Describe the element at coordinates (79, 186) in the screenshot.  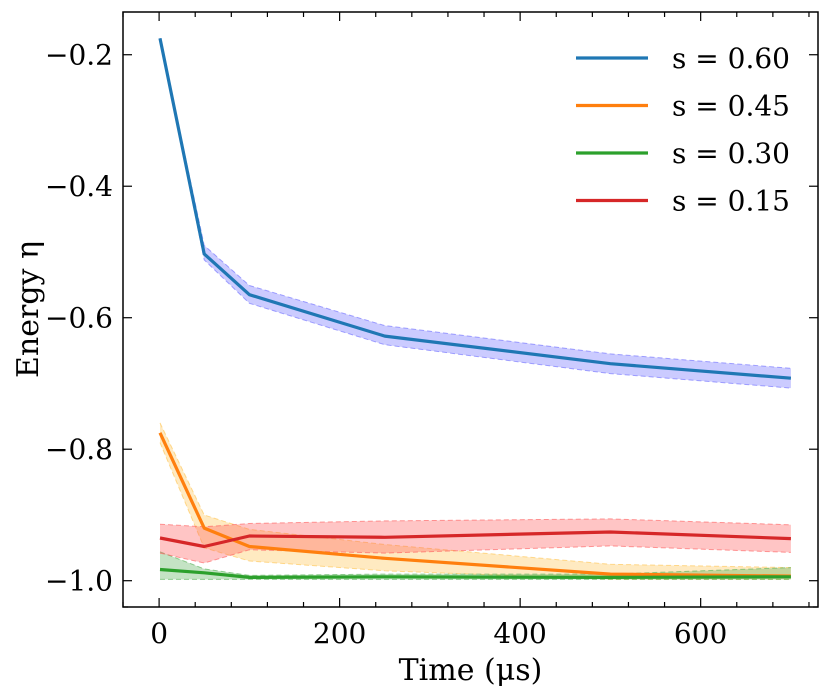
I see `y-tick-label: −0.4` at that location.